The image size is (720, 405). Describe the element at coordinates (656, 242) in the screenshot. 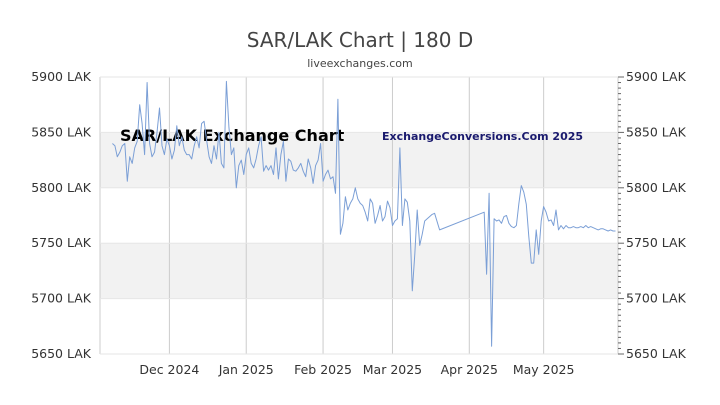

I see `y-tick-label-right: 5750 LAK` at that location.